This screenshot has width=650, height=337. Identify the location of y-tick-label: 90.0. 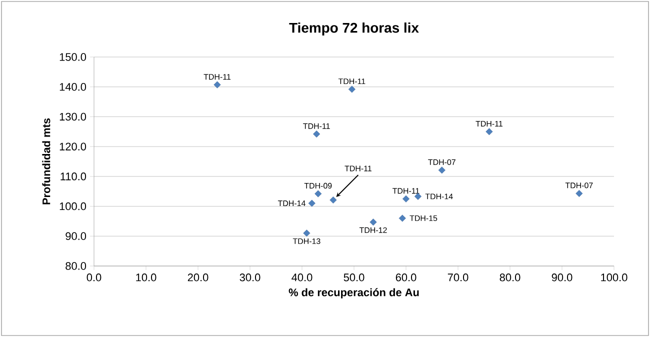
(76, 236).